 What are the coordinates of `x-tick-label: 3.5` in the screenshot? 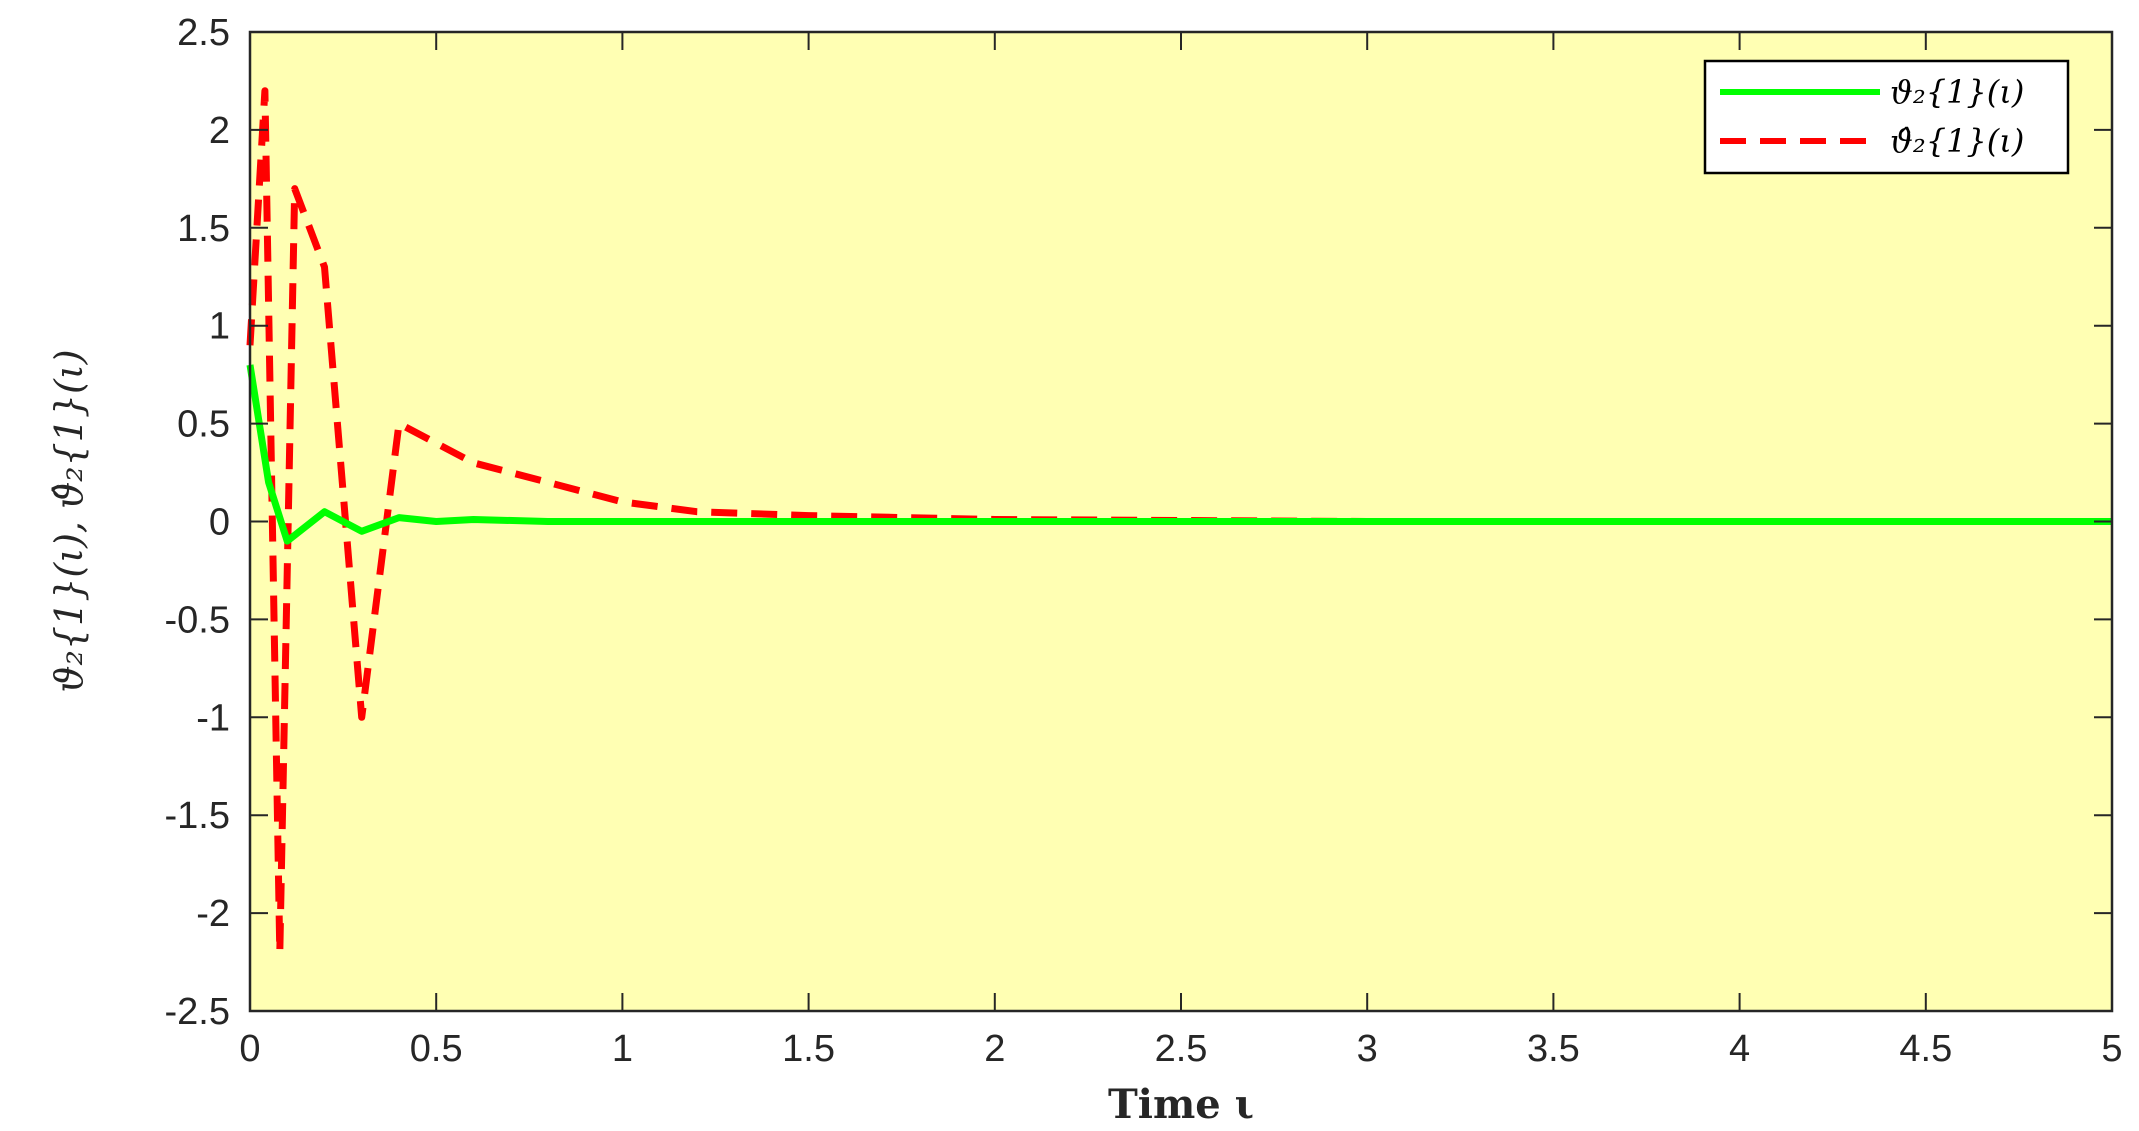 It's located at (1553, 1049).